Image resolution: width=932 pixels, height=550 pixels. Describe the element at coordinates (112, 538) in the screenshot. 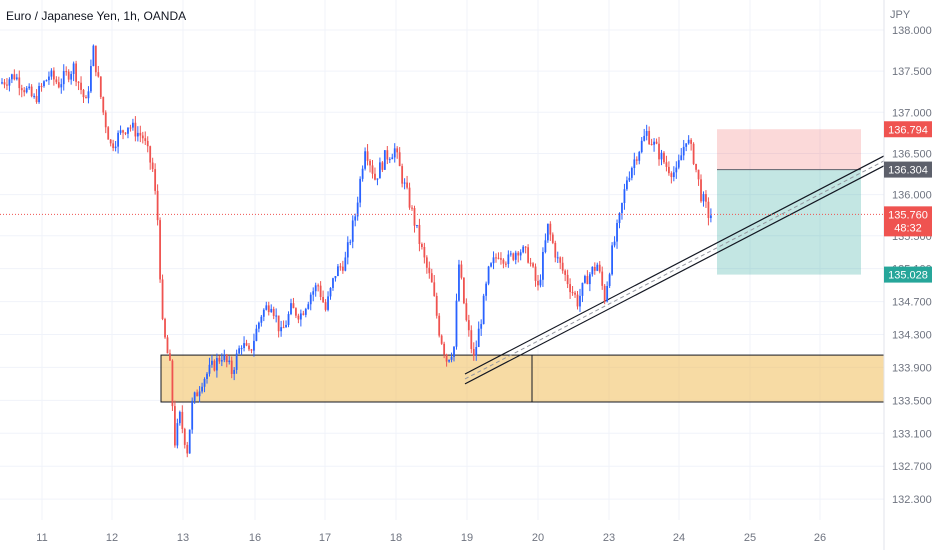

I see `x-tick-label: 12` at that location.